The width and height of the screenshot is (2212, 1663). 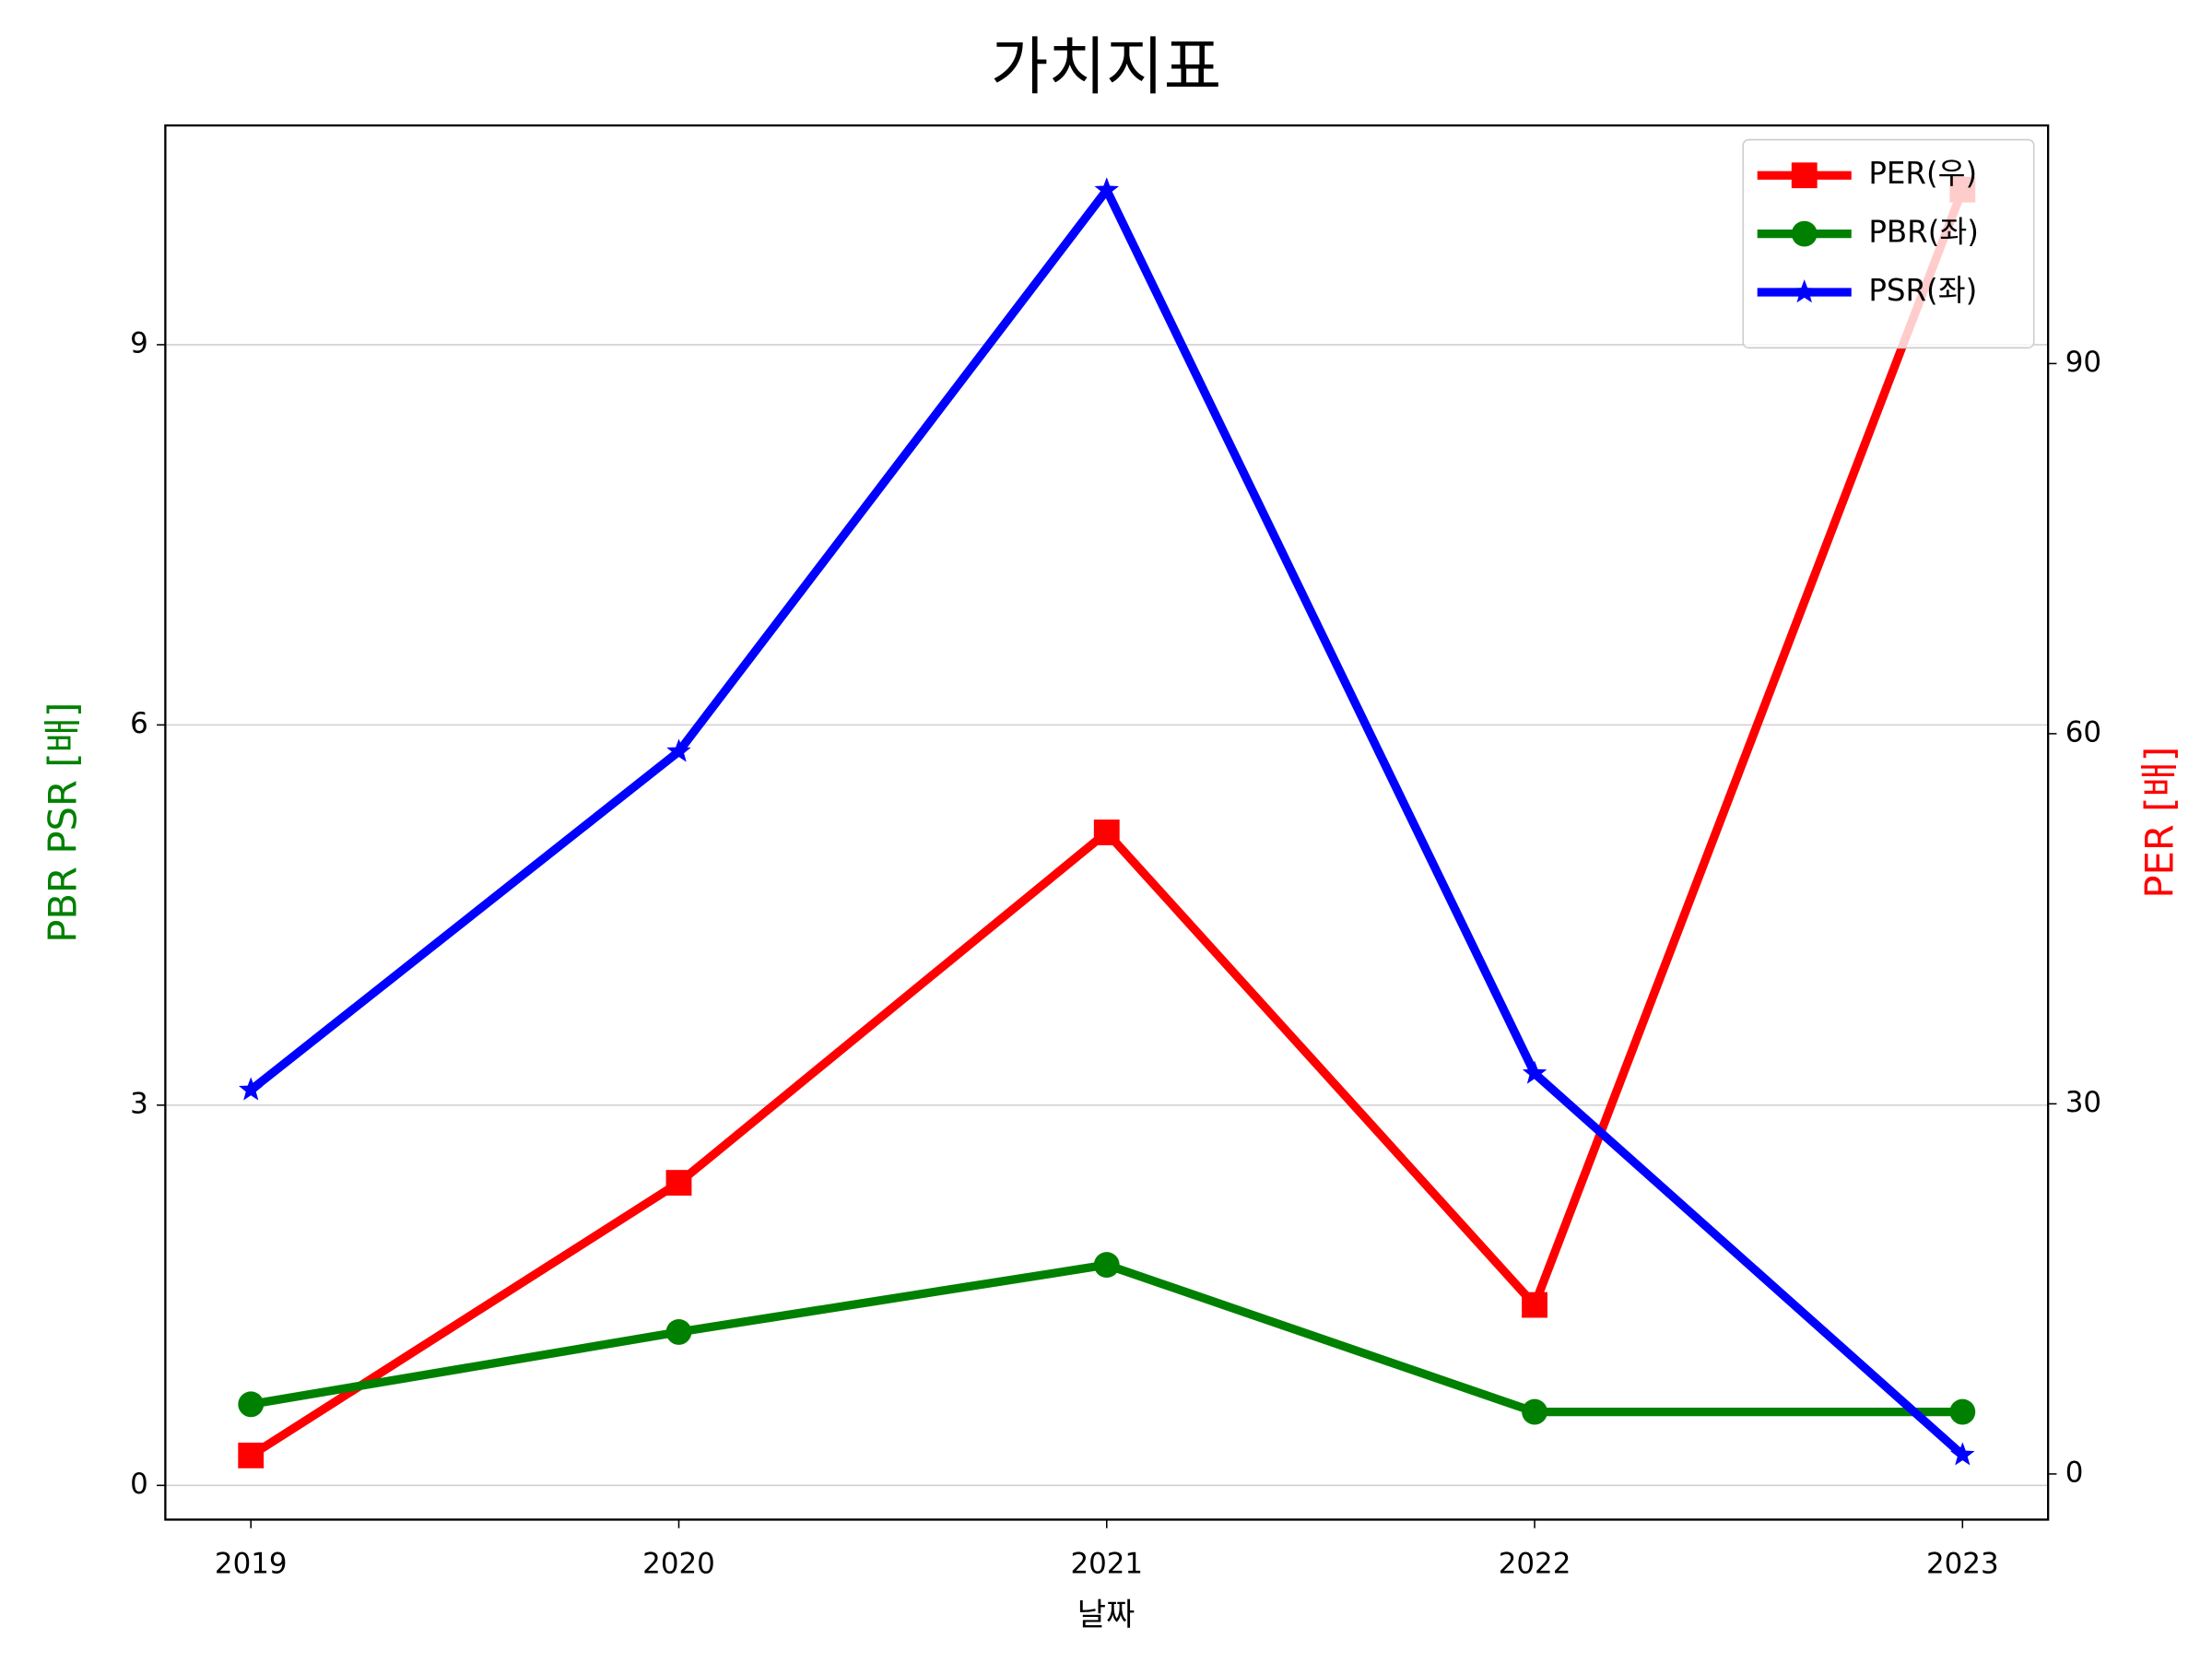 What do you see at coordinates (2159, 823) in the screenshot?
I see `y2-axis-label: PER [배]` at bounding box center [2159, 823].